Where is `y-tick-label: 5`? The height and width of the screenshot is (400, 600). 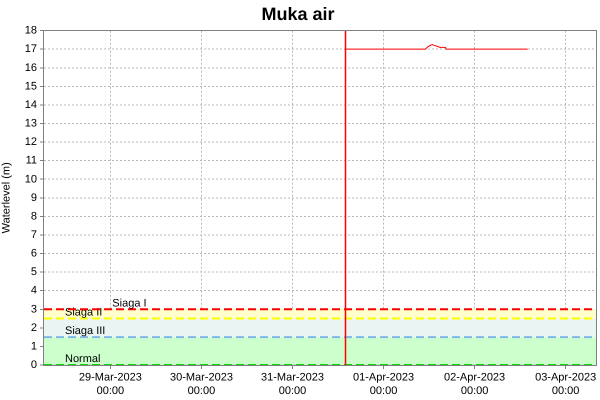
y-tick-label: 5 is located at coordinates (33, 272).